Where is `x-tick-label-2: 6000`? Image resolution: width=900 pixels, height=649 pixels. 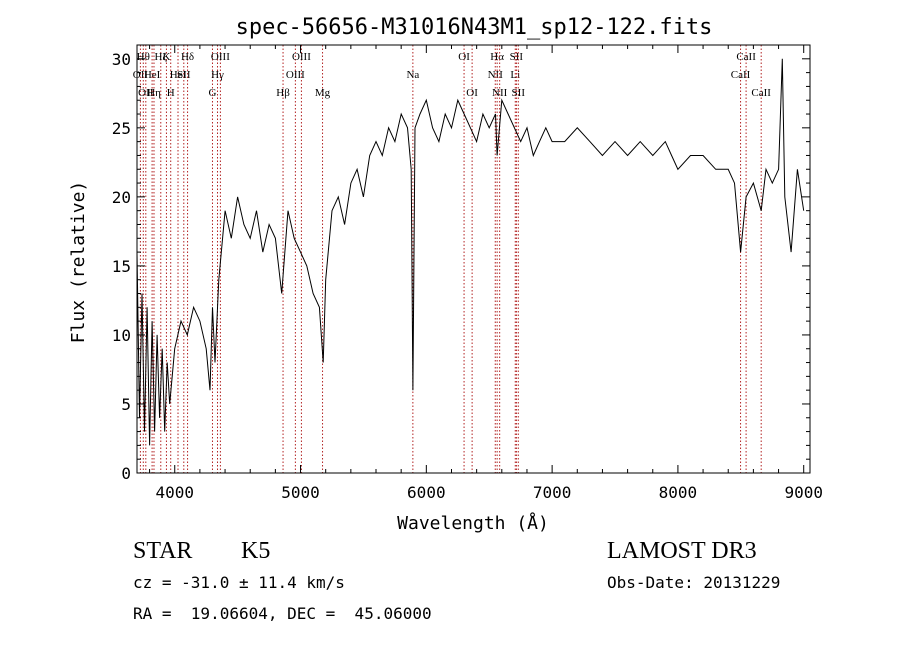 x-tick-label-2: 6000 is located at coordinates (426, 492).